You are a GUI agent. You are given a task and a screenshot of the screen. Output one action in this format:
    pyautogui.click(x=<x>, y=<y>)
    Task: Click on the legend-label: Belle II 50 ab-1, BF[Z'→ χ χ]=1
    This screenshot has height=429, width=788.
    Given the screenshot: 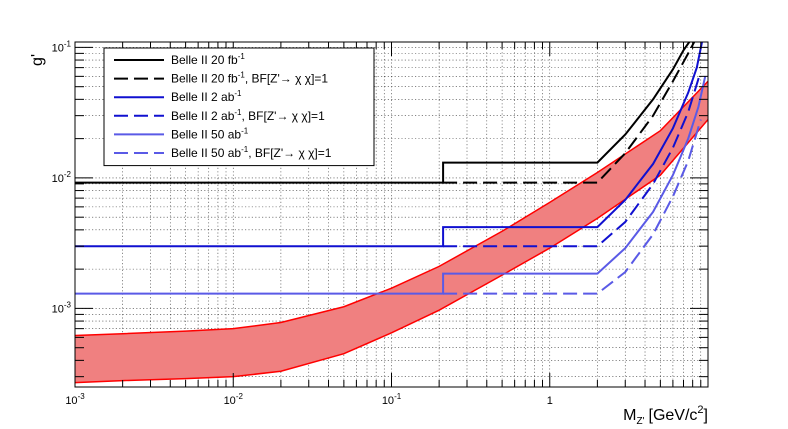 What is the action you would take?
    pyautogui.click(x=251, y=152)
    